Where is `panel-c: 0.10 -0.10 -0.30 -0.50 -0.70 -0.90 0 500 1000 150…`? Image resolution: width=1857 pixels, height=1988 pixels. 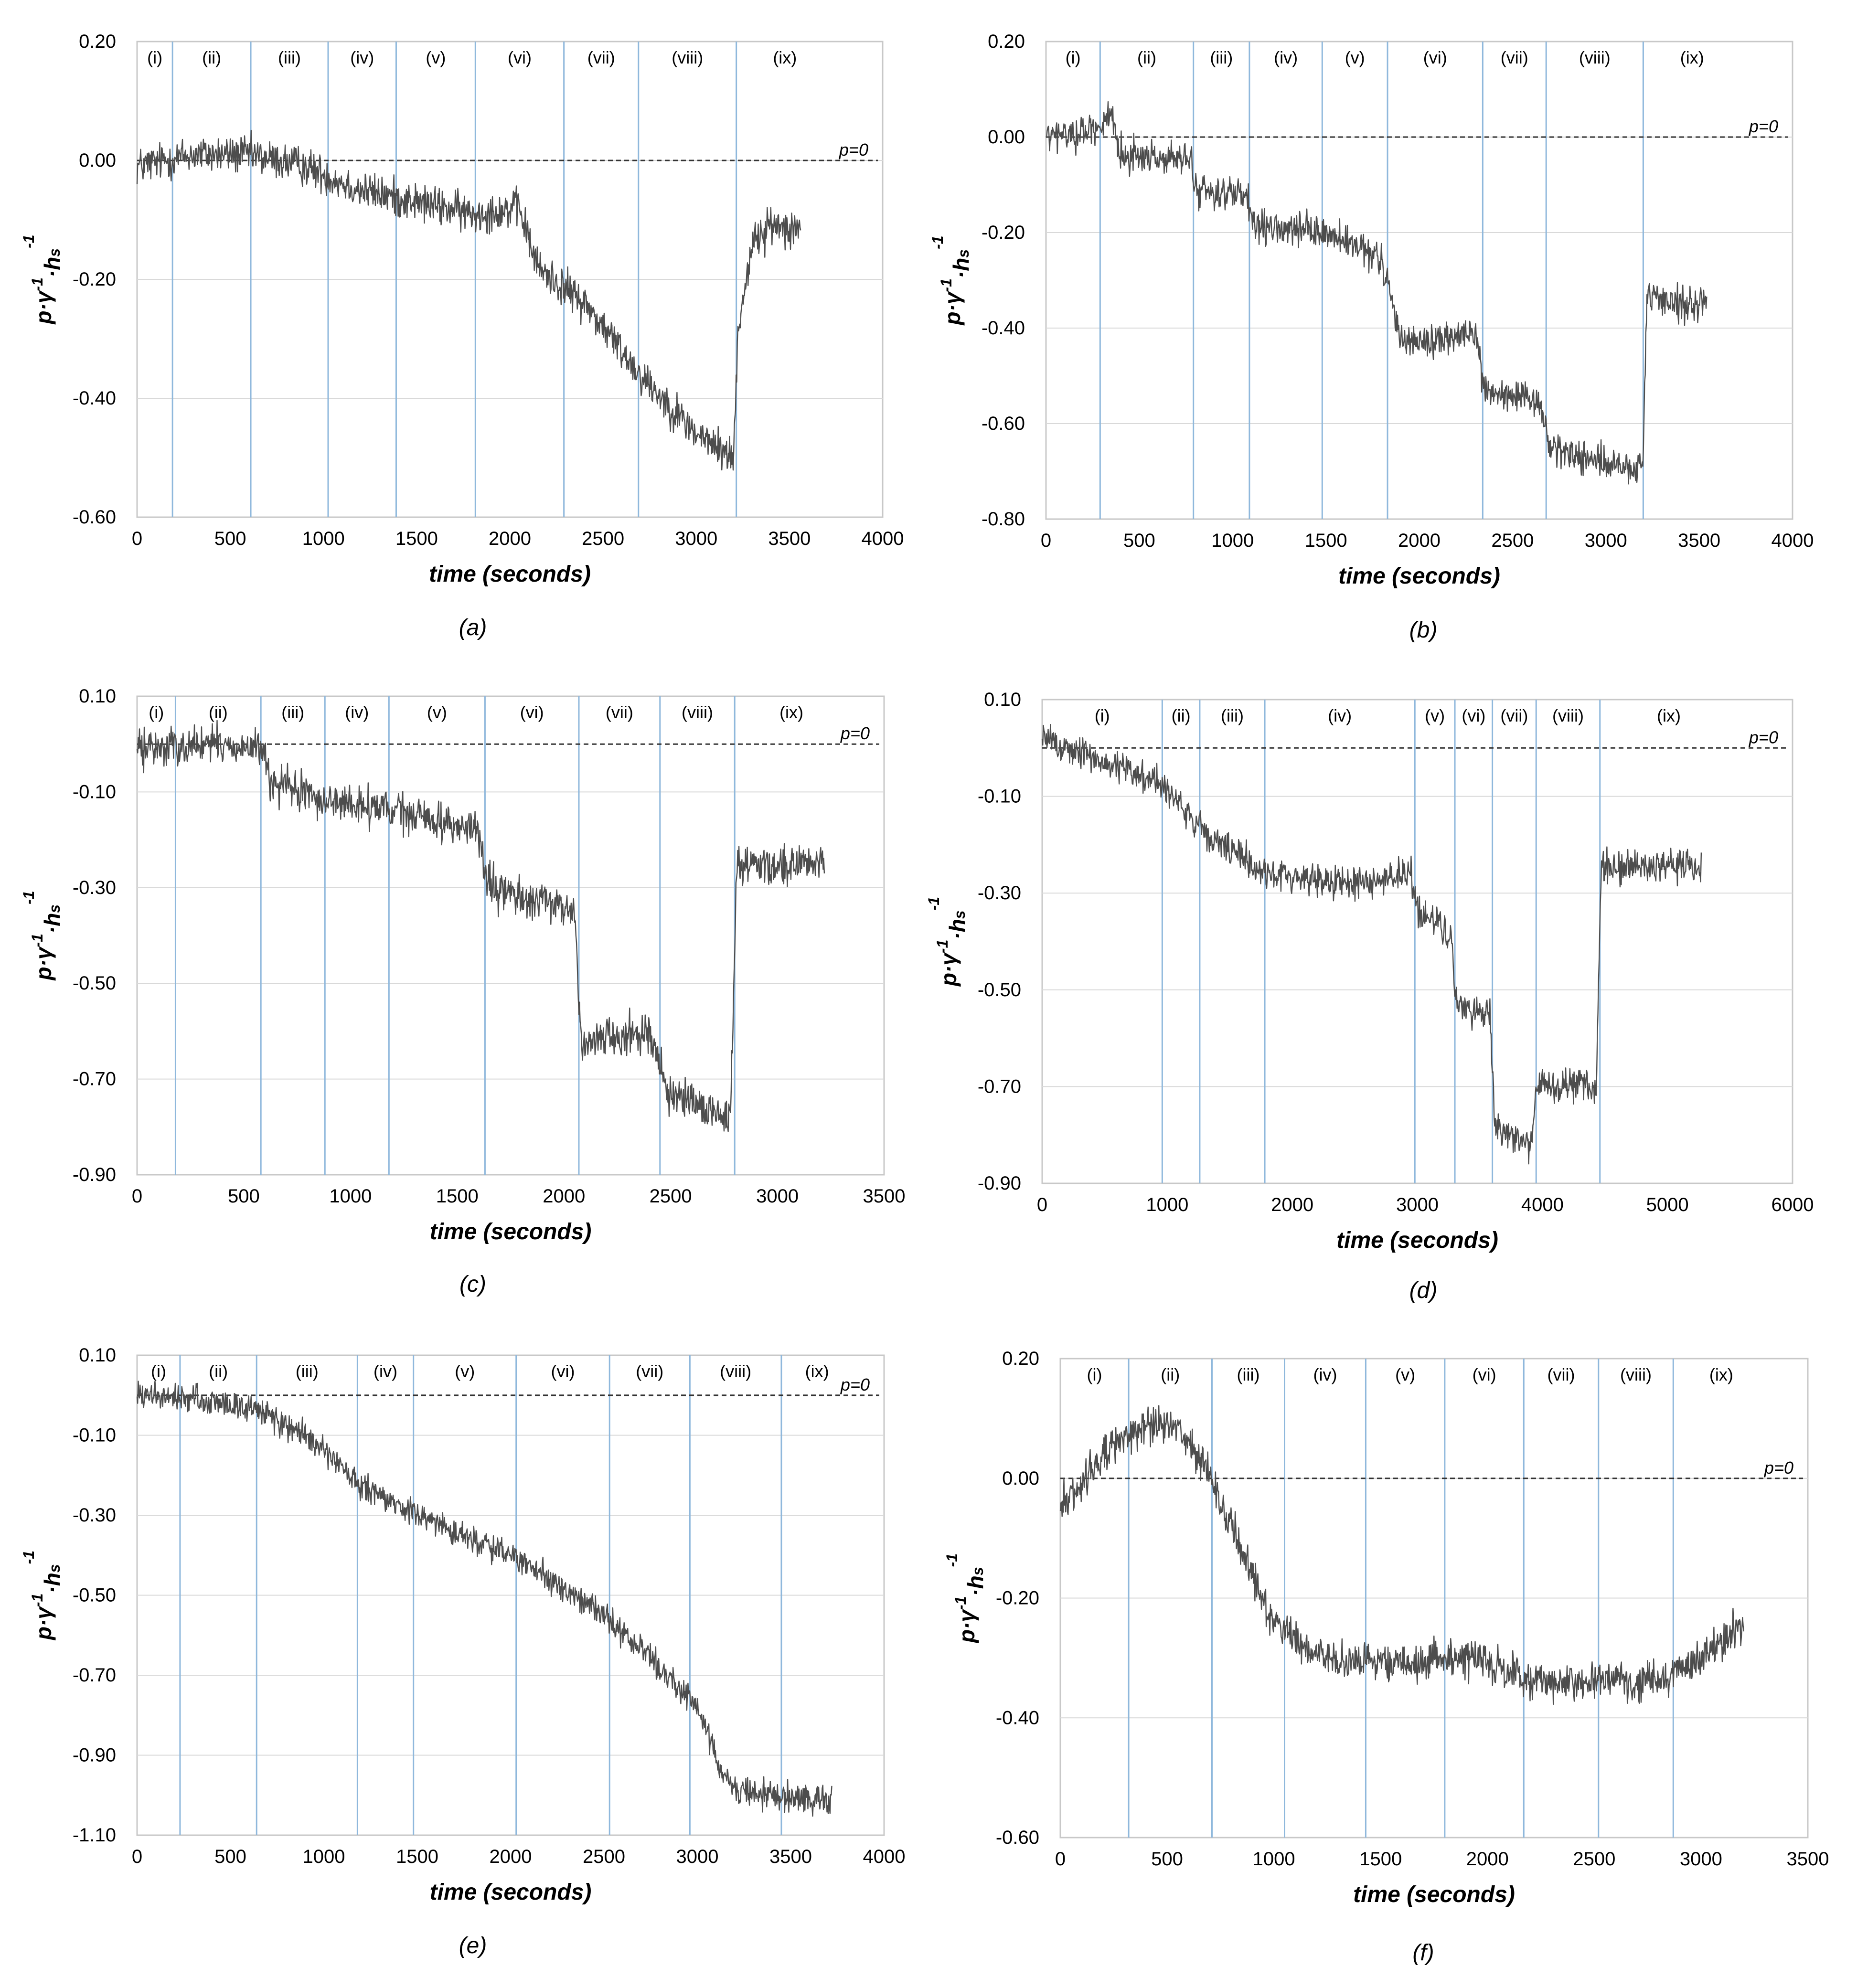
panel-c: 0.10 -0.10 -0.30 -0.50 -0.70 -0.90 0 500 1000 150… is located at coordinates (462, 991).